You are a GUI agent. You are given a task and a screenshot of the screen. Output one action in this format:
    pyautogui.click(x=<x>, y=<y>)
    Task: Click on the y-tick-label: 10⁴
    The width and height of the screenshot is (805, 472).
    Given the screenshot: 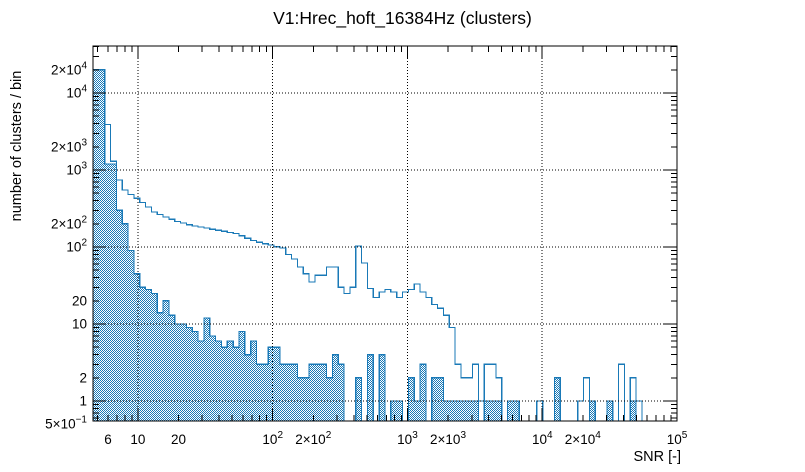 What is the action you would take?
    pyautogui.click(x=76, y=92)
    